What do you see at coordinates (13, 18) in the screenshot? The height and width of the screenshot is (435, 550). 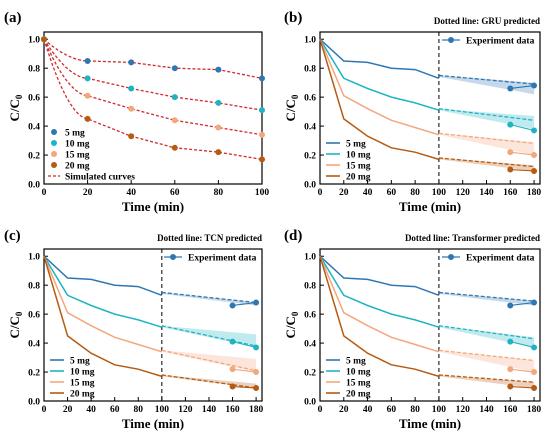 I see `panel-label: (a)` at bounding box center [13, 18].